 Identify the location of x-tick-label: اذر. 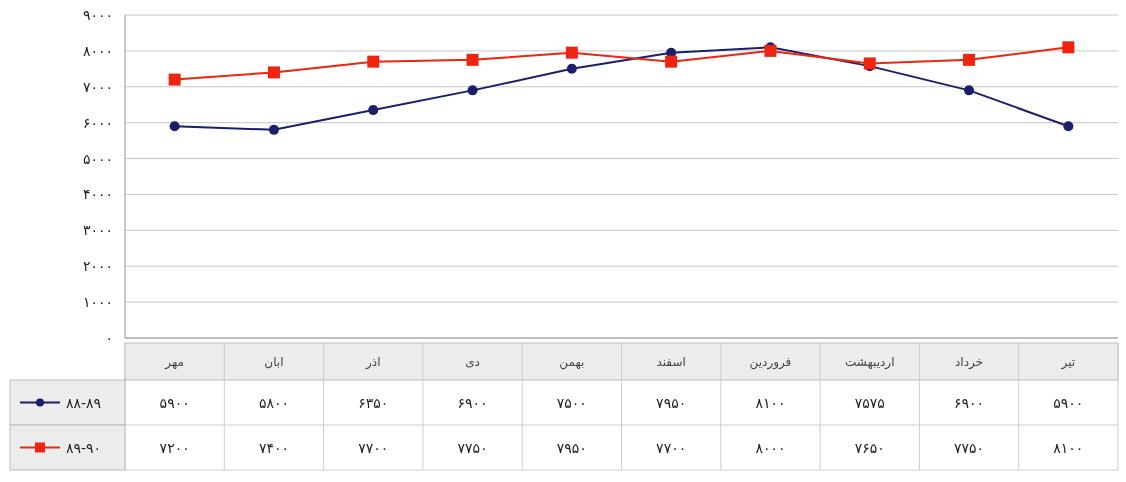
(373, 362).